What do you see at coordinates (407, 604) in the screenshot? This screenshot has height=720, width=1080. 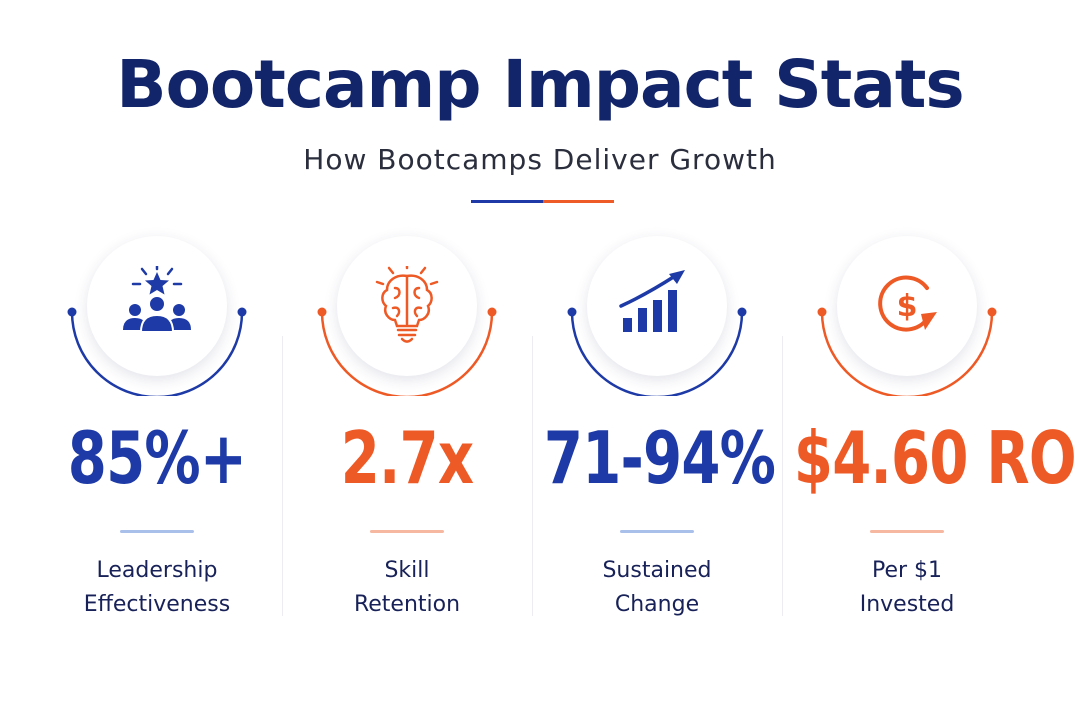 I see `stat-label-line2: Retention` at bounding box center [407, 604].